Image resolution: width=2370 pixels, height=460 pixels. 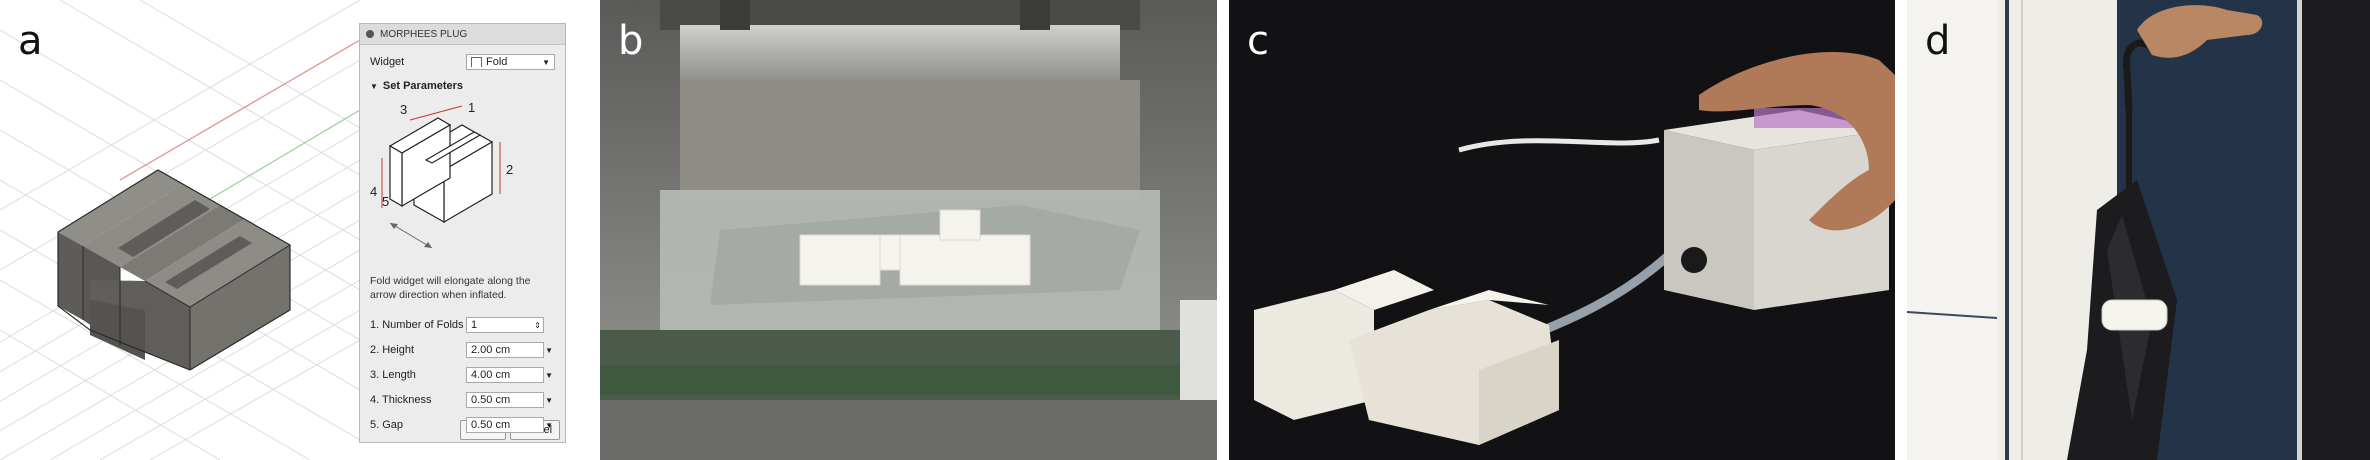 What do you see at coordinates (537, 325) in the screenshot?
I see `stepper-arrows-icon: ⇕` at bounding box center [537, 325].